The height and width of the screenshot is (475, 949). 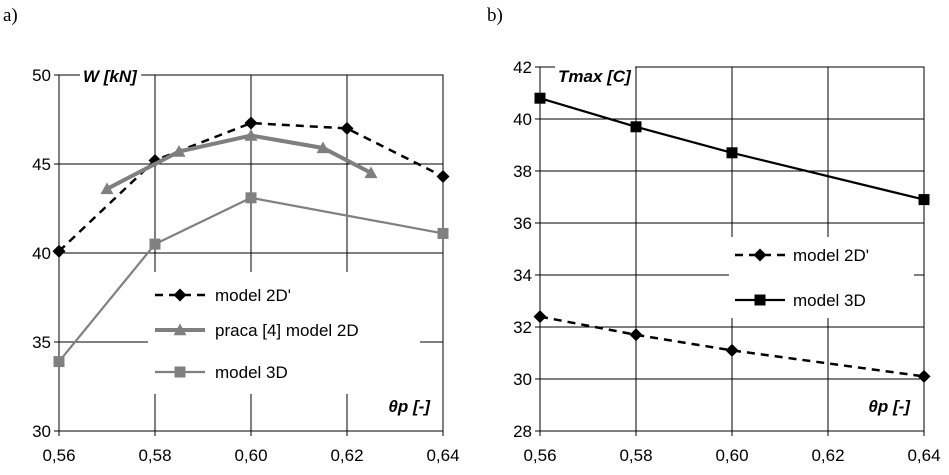 I want to click on y-tick-label: 50, so click(x=41, y=75).